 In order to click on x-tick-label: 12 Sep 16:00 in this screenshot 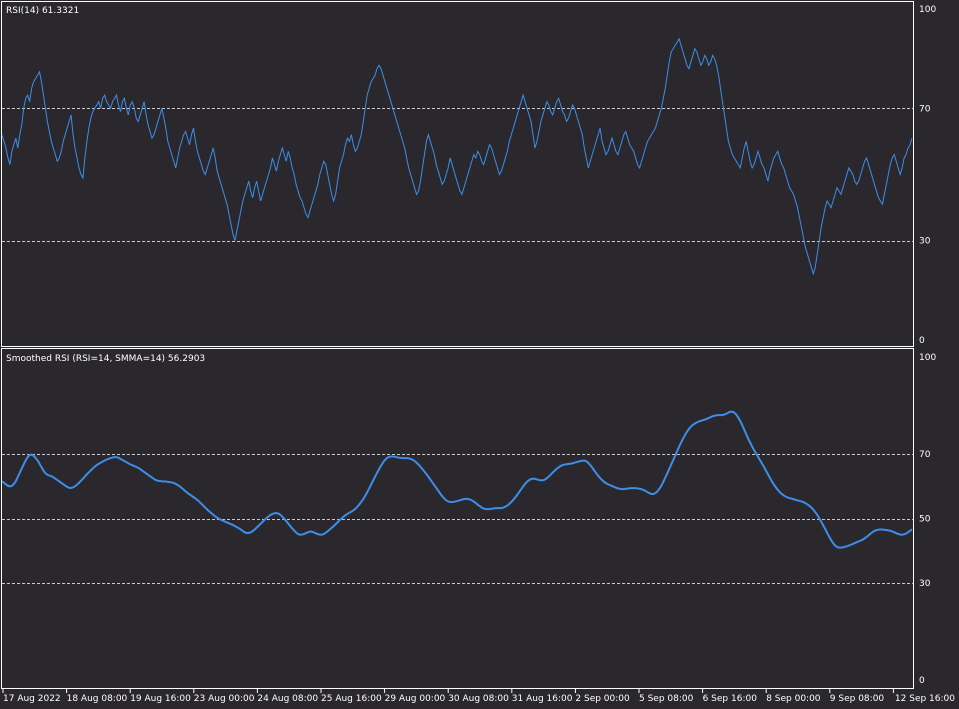, I will do `click(925, 699)`.